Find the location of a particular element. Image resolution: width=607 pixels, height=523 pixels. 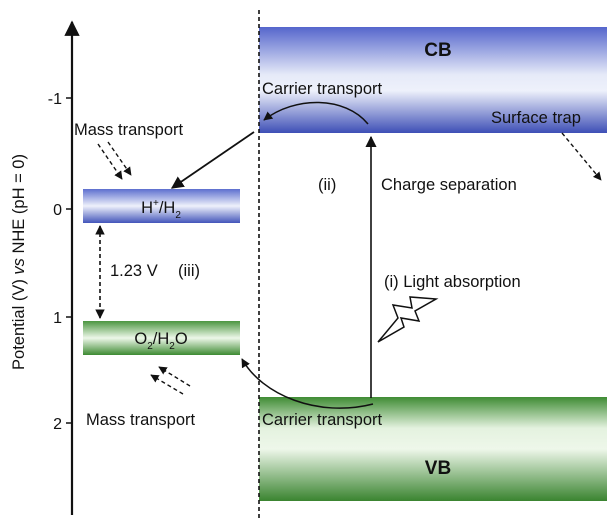

surface-trap-arrow is located at coordinates (581, 156).